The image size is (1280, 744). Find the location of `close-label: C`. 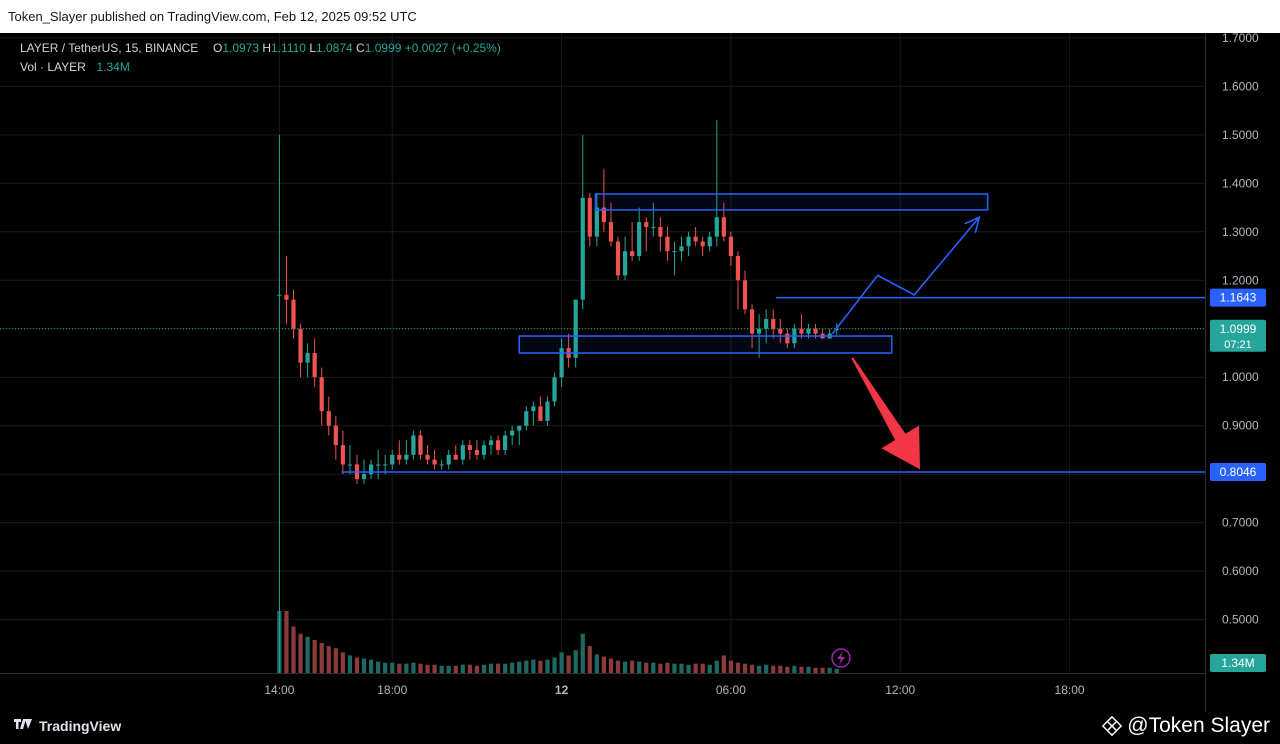

close-label: C is located at coordinates (360, 48).